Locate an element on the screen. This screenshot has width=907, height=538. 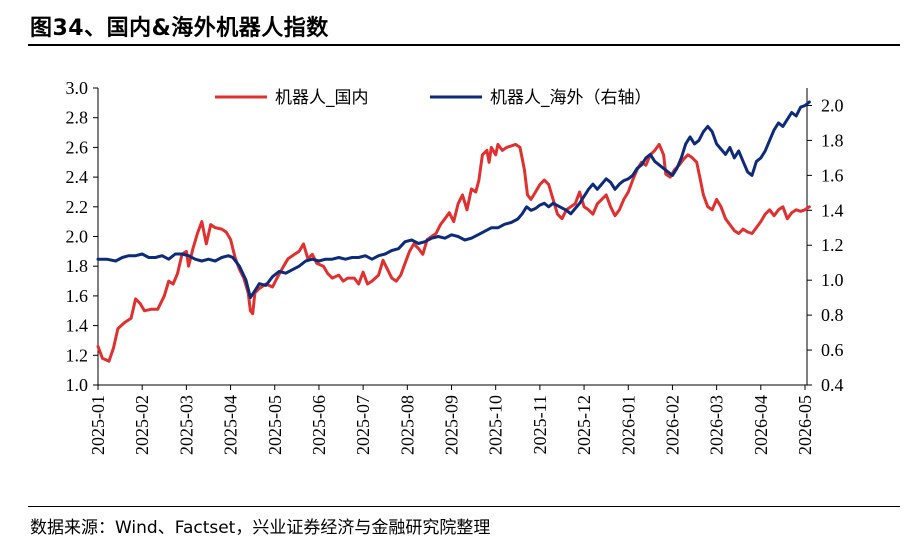
right-tick-label: 1.4 is located at coordinates (832, 210).